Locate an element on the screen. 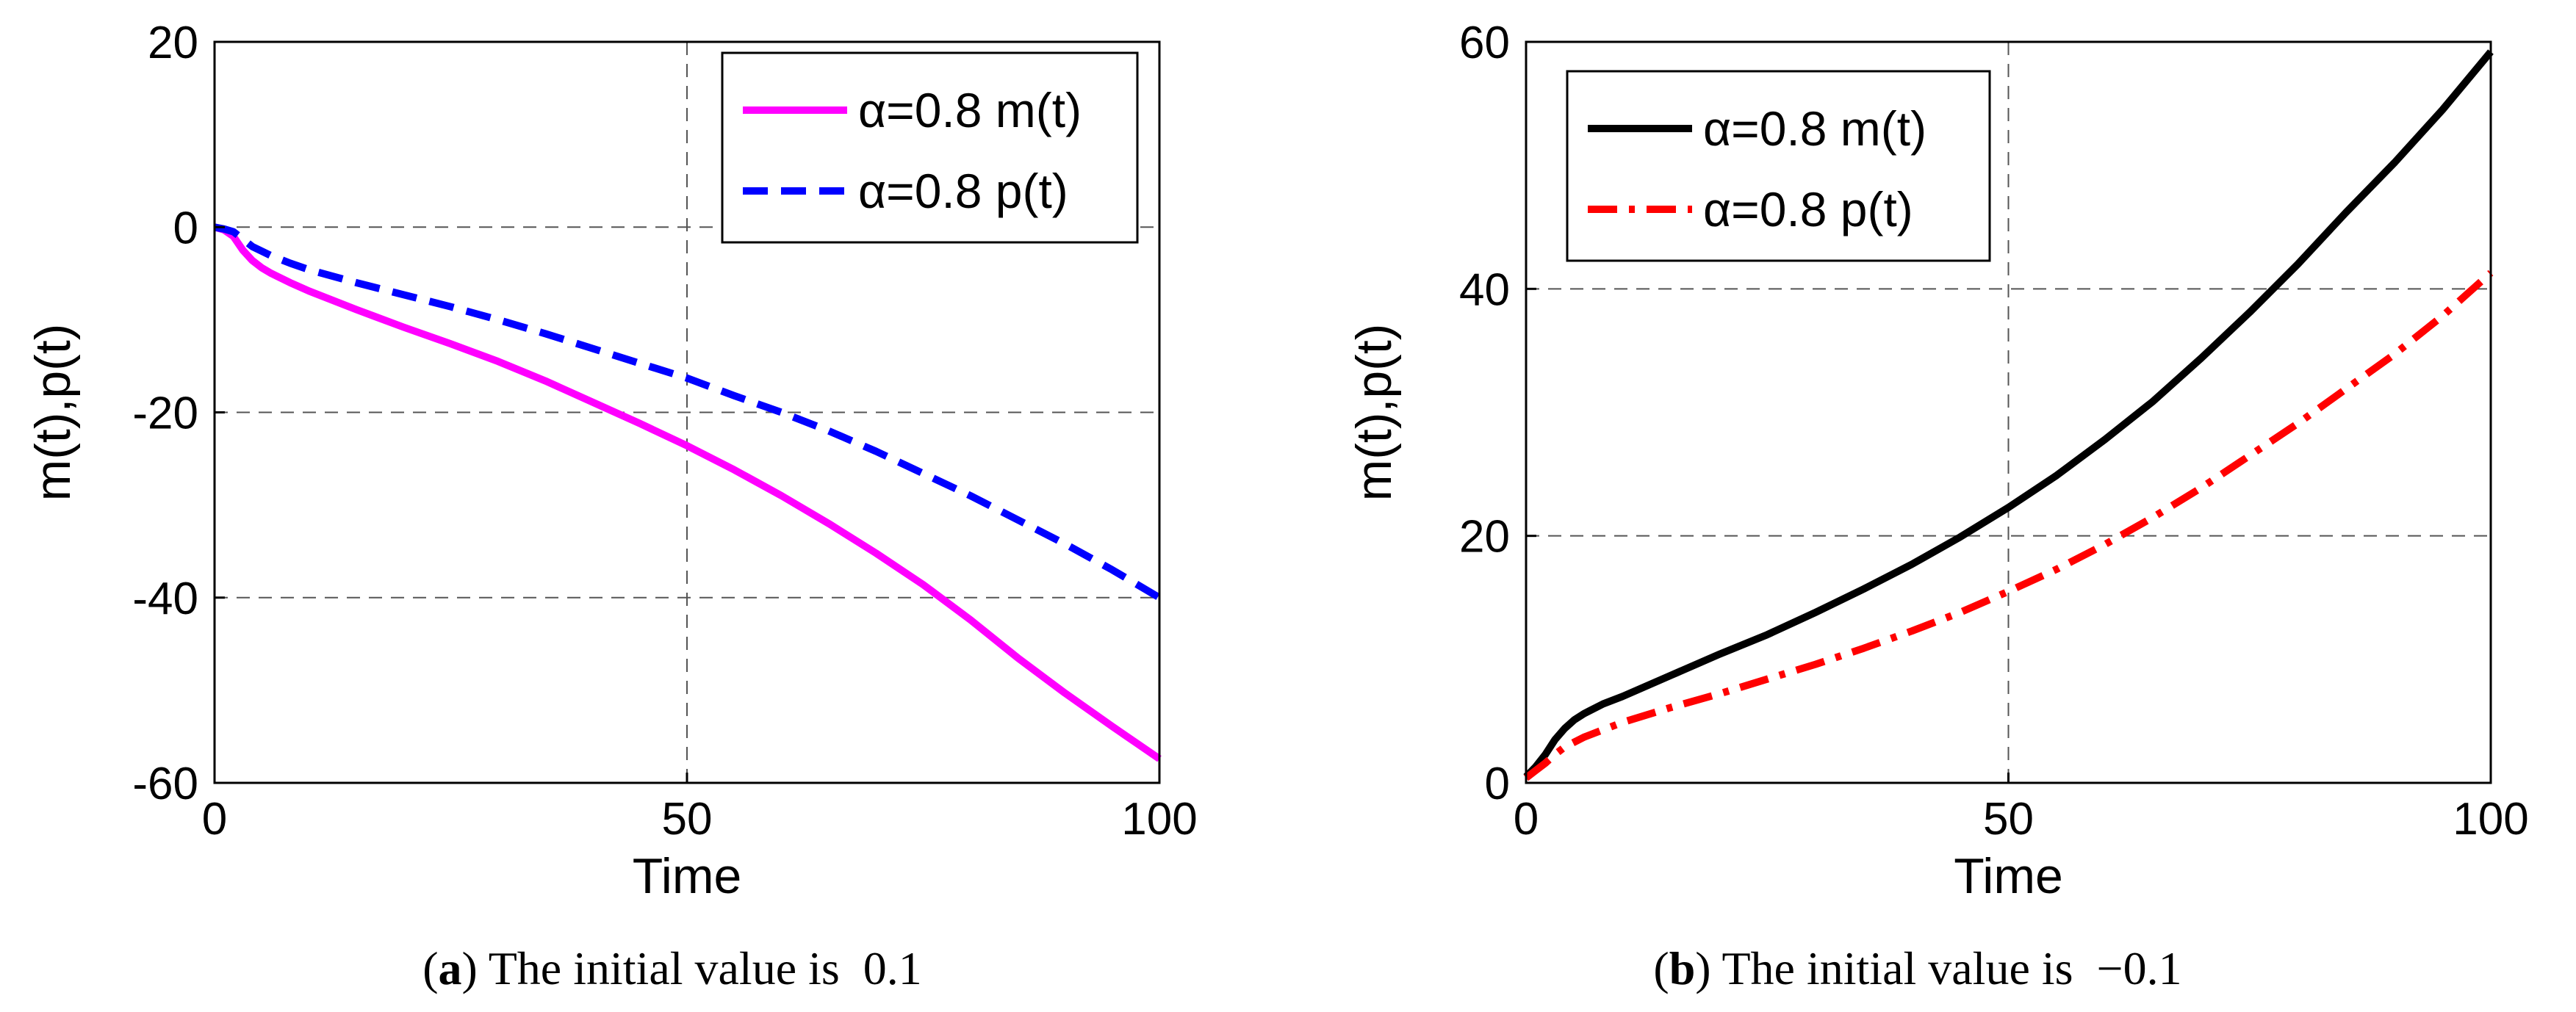 This screenshot has height=1012, width=2576. series-line-pt is located at coordinates (688, 412).